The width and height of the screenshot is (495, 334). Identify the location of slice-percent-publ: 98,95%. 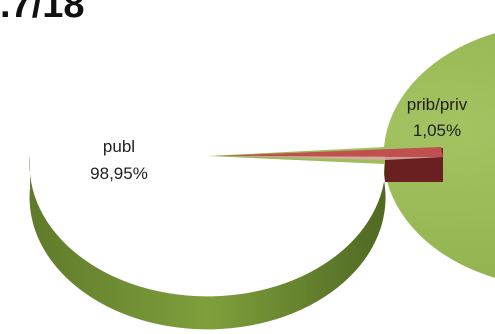
(119, 173).